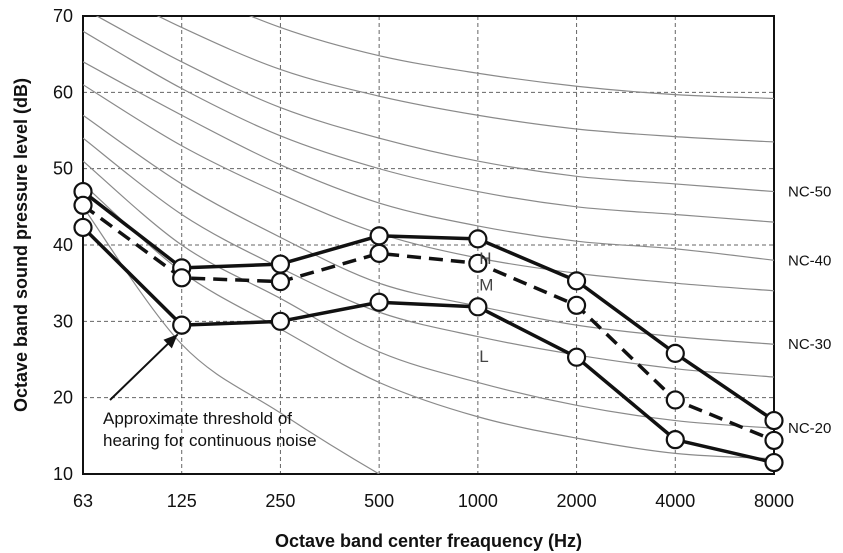 This screenshot has height=553, width=843. I want to click on y-tick-20: 20, so click(63, 398).